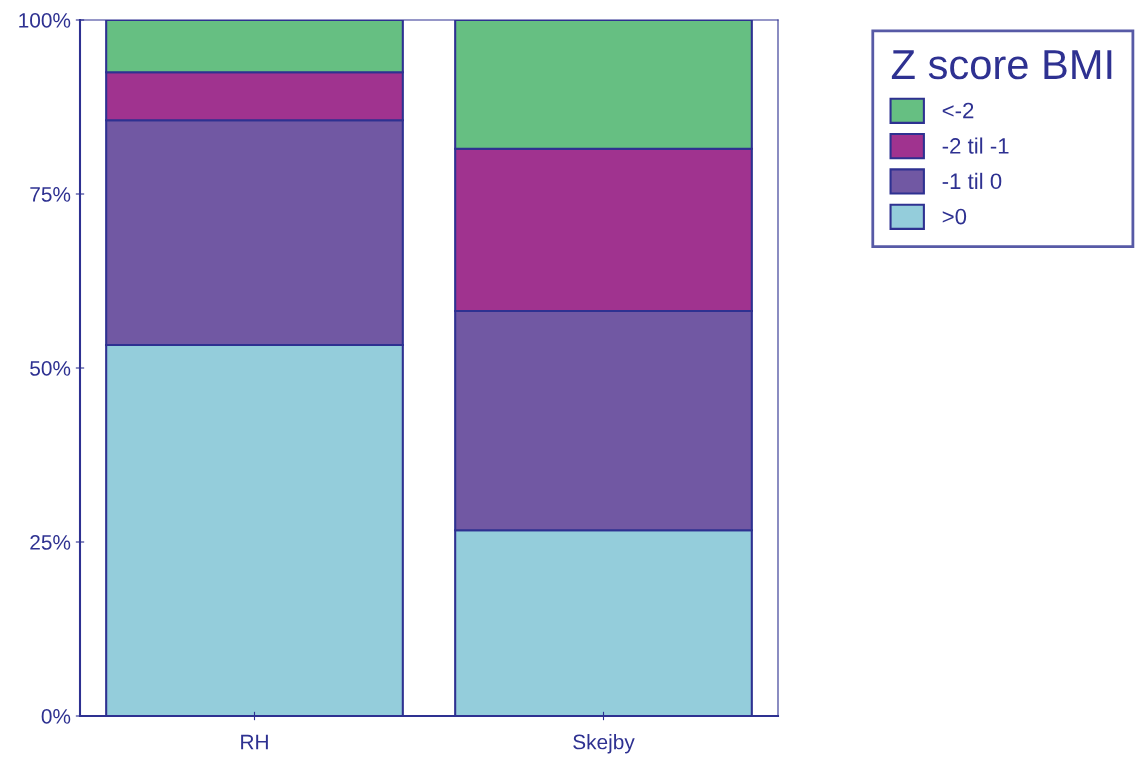 The width and height of the screenshot is (1144, 763). I want to click on y-tick-label: 75%, so click(50, 194).